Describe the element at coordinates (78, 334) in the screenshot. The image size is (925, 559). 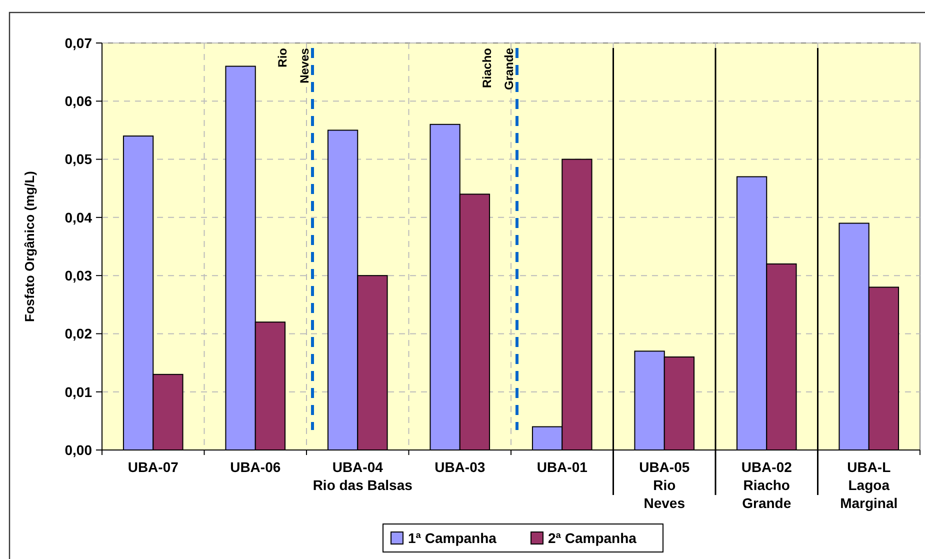
I see `y-tick-label: 0,02` at that location.